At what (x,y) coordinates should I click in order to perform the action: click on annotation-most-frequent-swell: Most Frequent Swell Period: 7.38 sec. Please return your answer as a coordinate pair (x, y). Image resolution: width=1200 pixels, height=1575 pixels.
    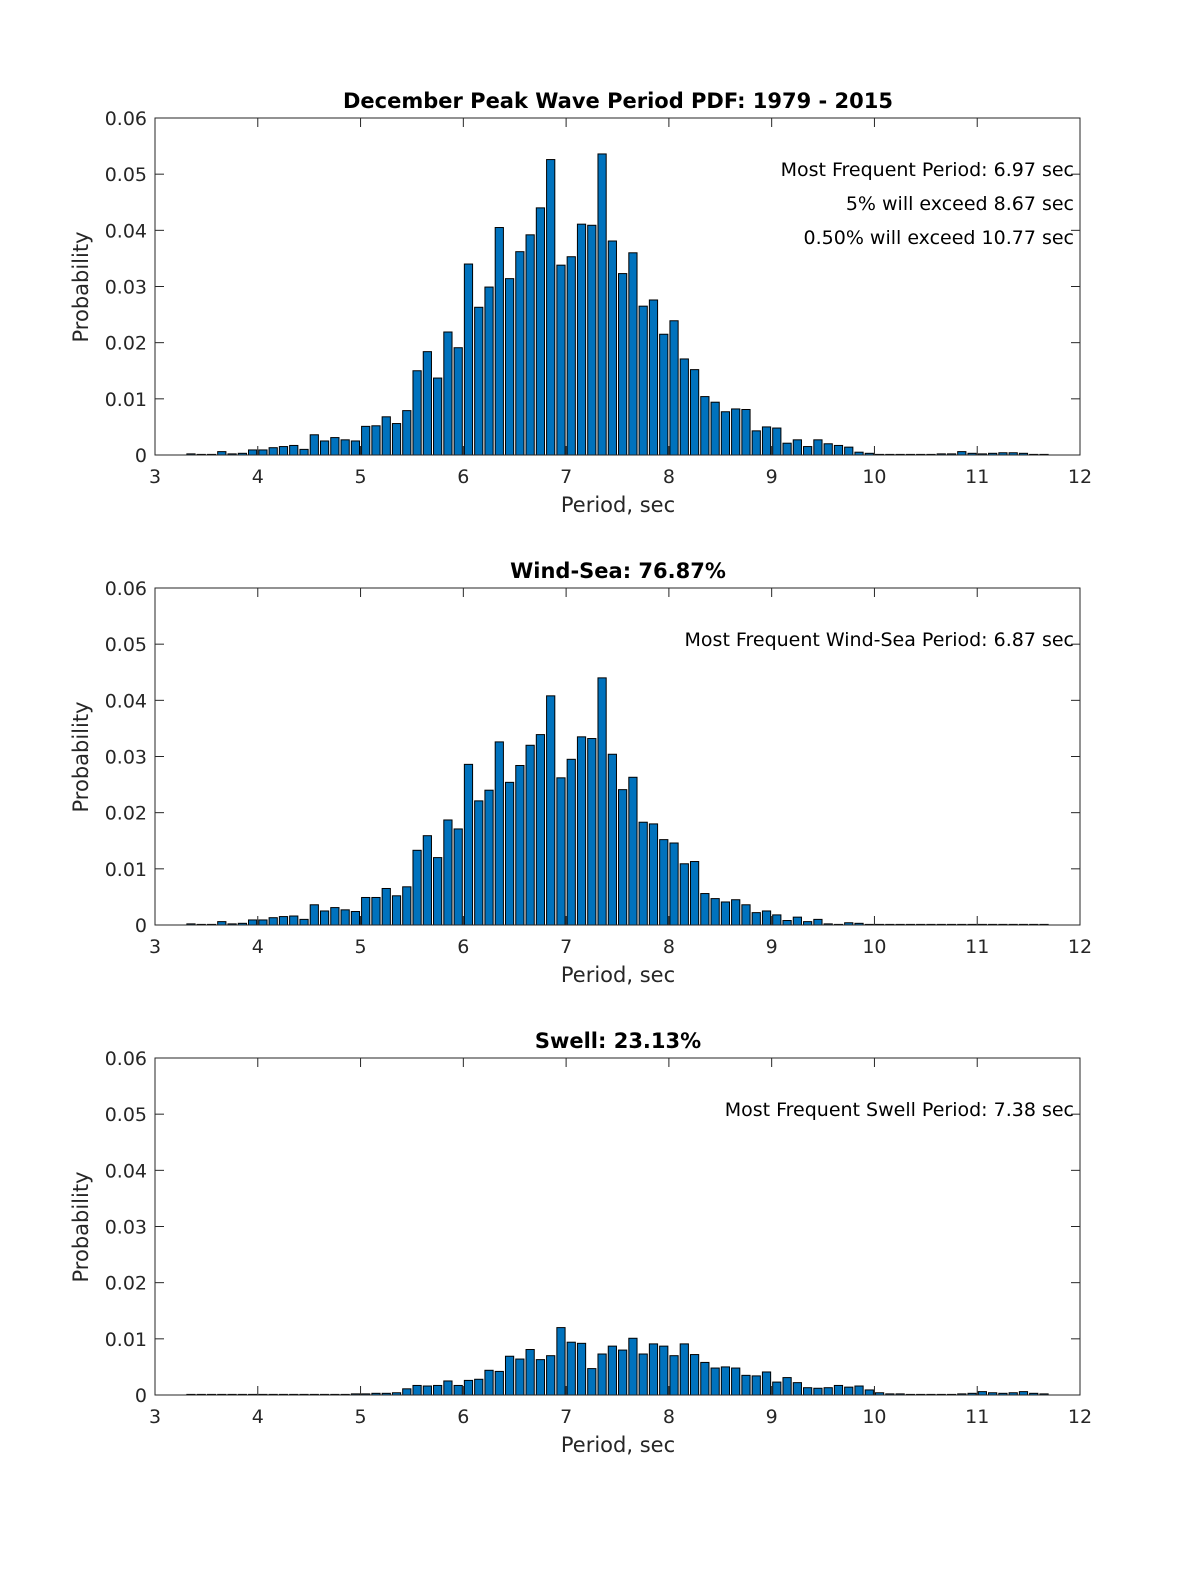
    Looking at the image, I should click on (899, 1110).